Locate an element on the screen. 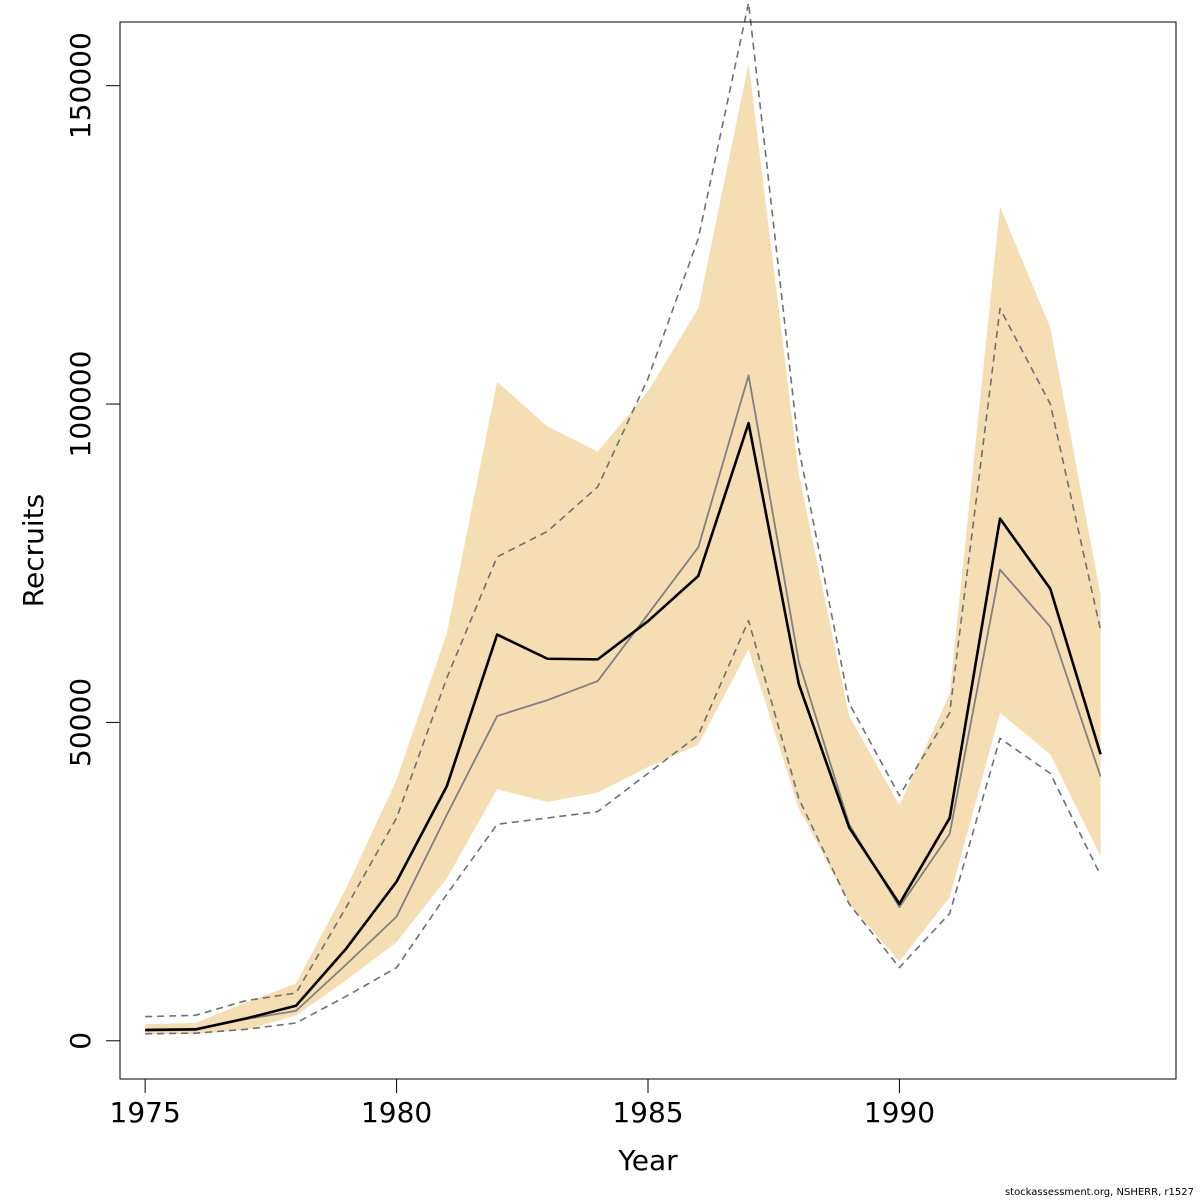 This screenshot has width=1200, height=1200. y-axis-title: Recruits is located at coordinates (33, 550).